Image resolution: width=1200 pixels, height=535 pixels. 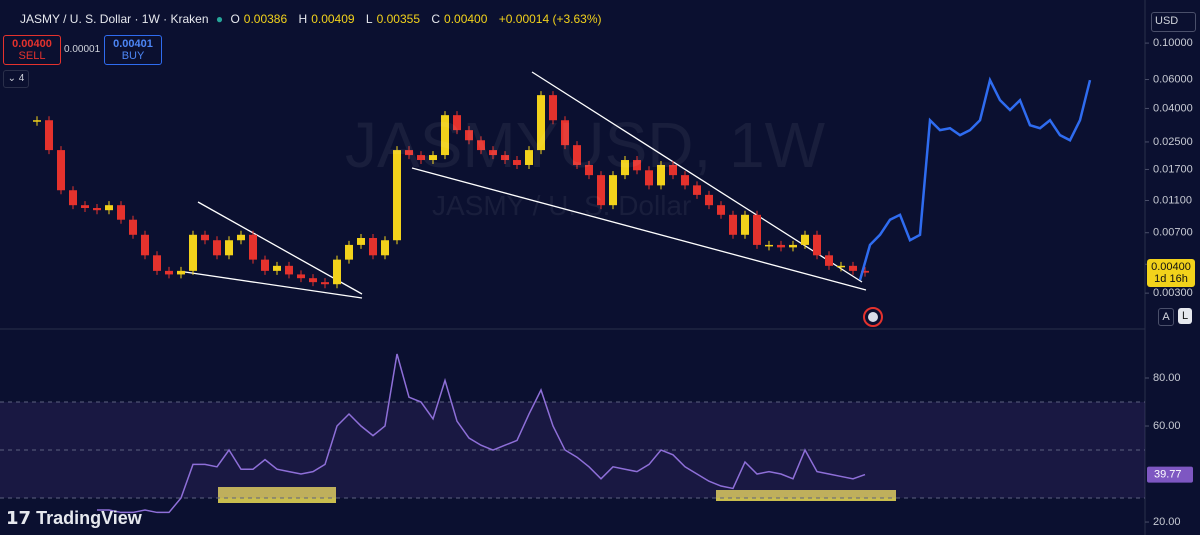 What do you see at coordinates (82, 49) in the screenshot?
I see `spread: 0.00001` at bounding box center [82, 49].